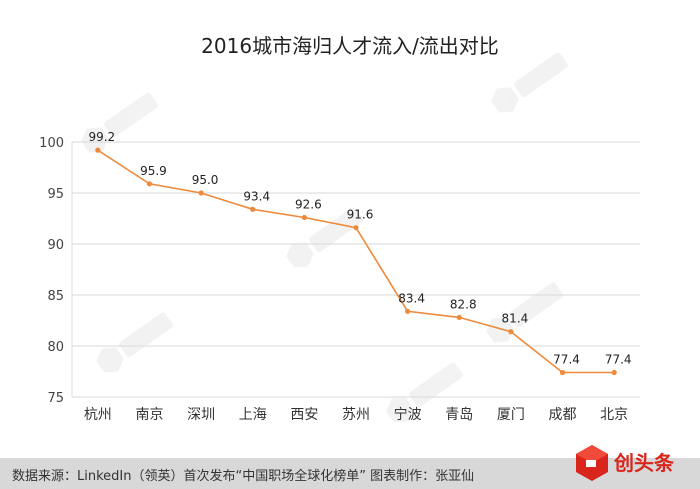  Describe the element at coordinates (515, 319) in the screenshot. I see `data-label: 81.4` at that location.